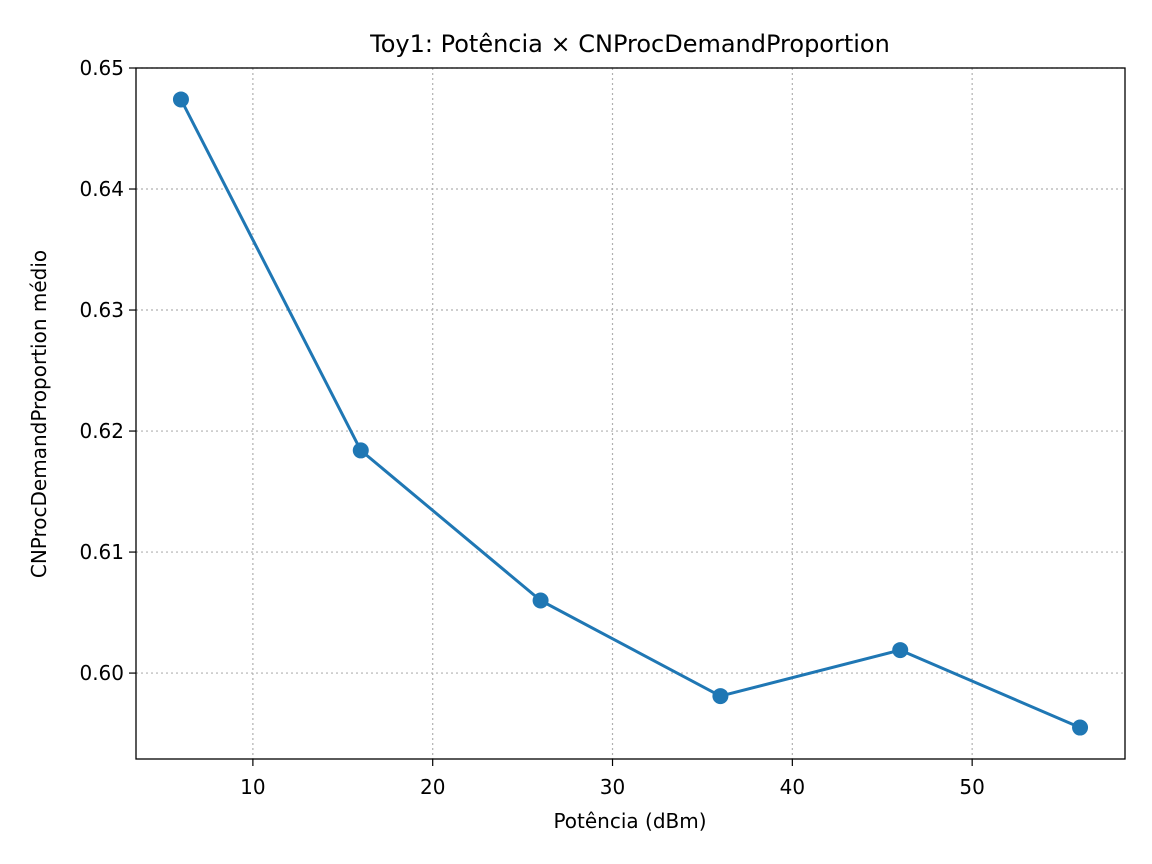 This screenshot has width=1152, height=864. Describe the element at coordinates (971, 787) in the screenshot. I see `x-tick-label: 50` at that location.